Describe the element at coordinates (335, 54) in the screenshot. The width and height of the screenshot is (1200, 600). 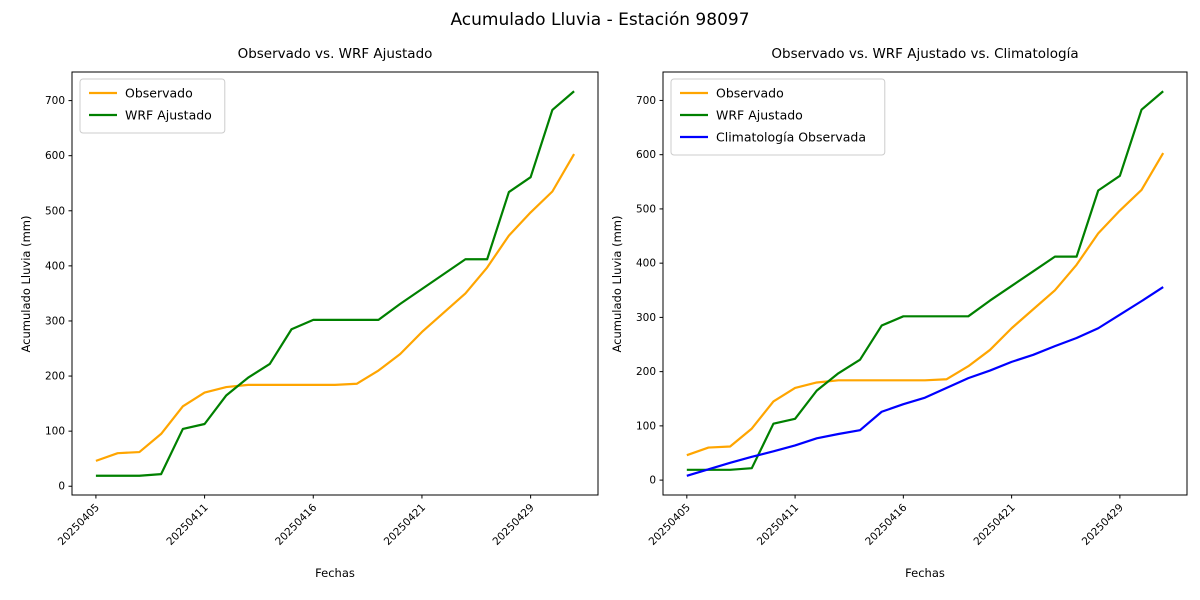
I see `left-chart-title: Observado vs. WRF Ajustado` at that location.